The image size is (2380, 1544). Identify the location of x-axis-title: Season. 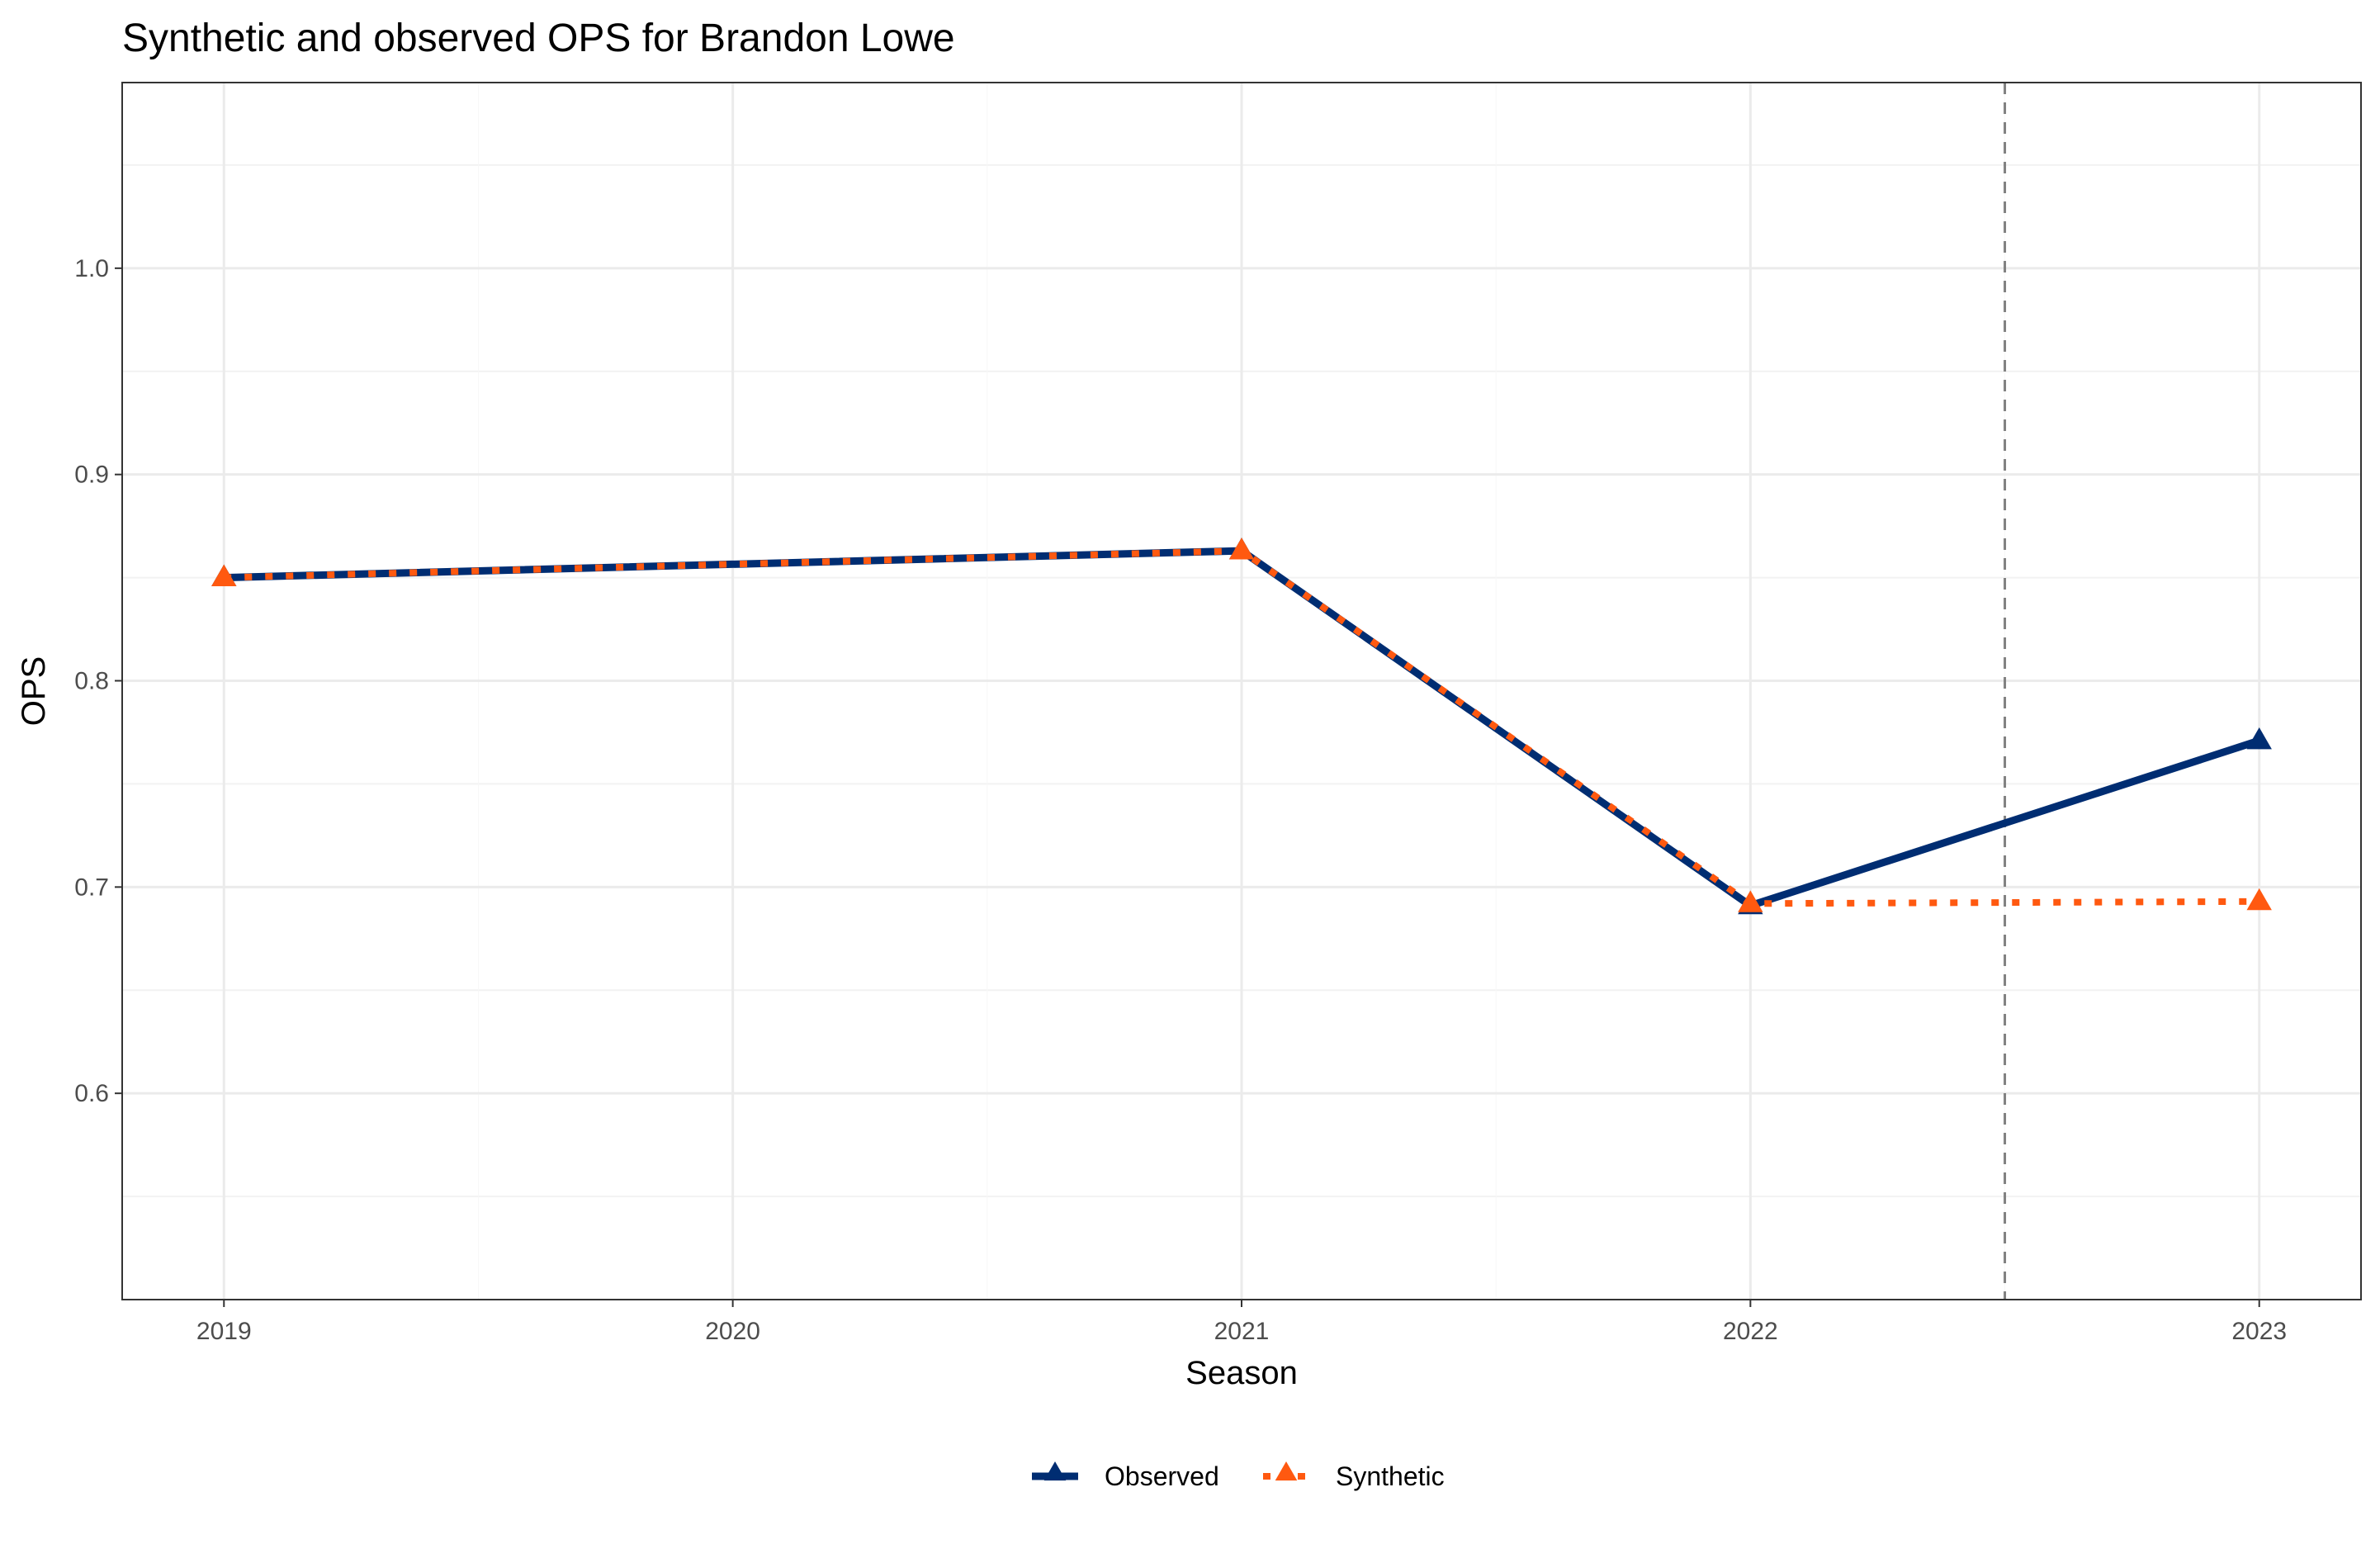
(1241, 1373).